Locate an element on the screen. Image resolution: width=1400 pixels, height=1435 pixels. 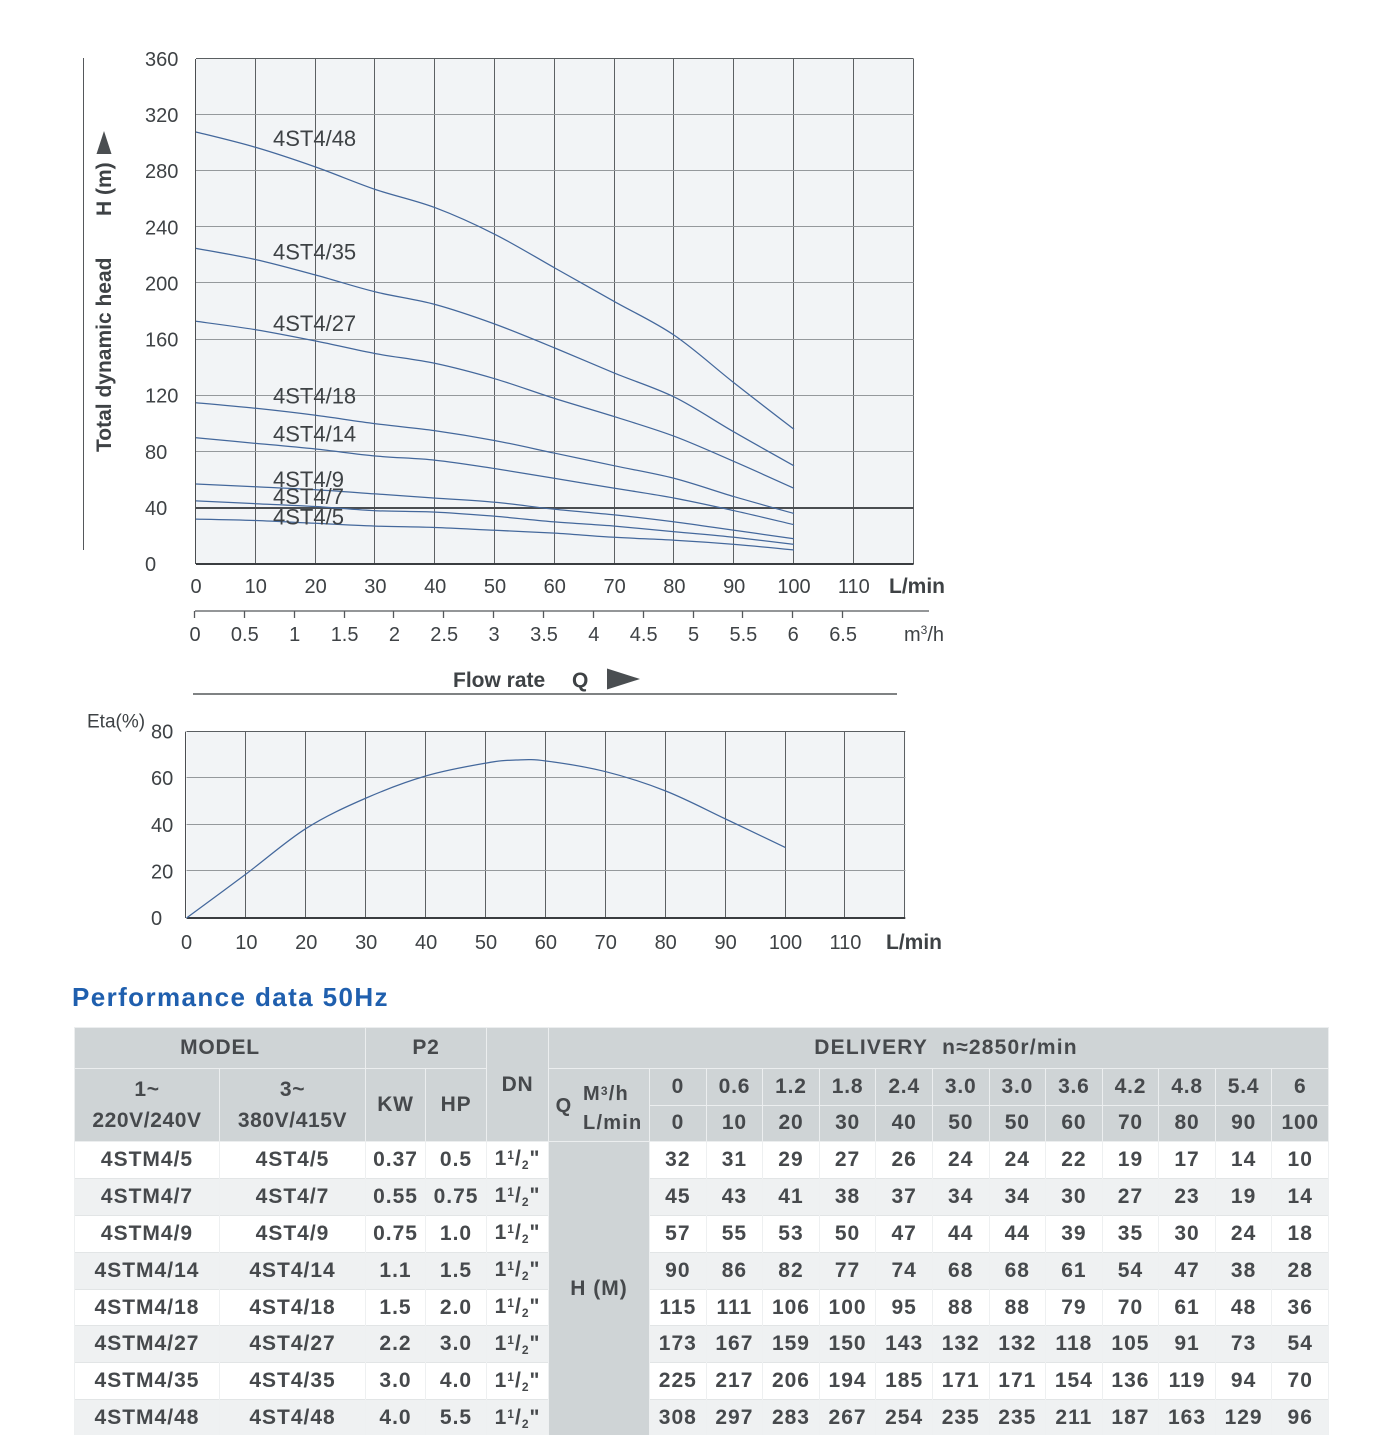
svg-text: Total dynamic head is located at coordinates (104, 355).